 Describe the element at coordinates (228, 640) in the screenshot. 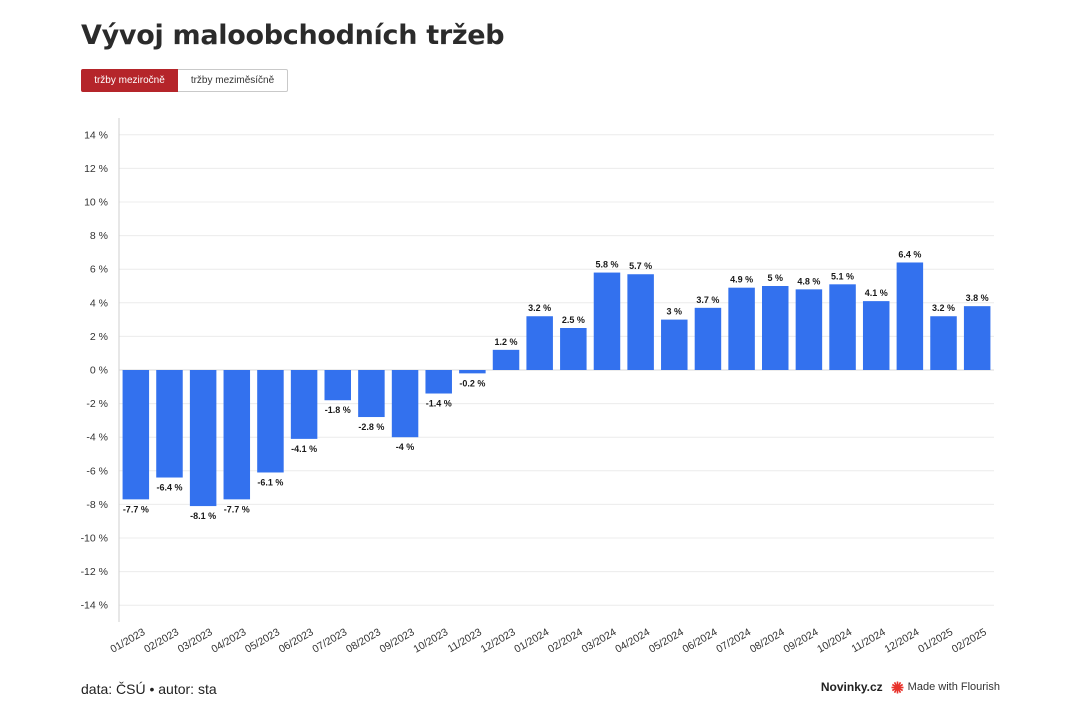

I see `x-tick-label: 04/2023` at that location.